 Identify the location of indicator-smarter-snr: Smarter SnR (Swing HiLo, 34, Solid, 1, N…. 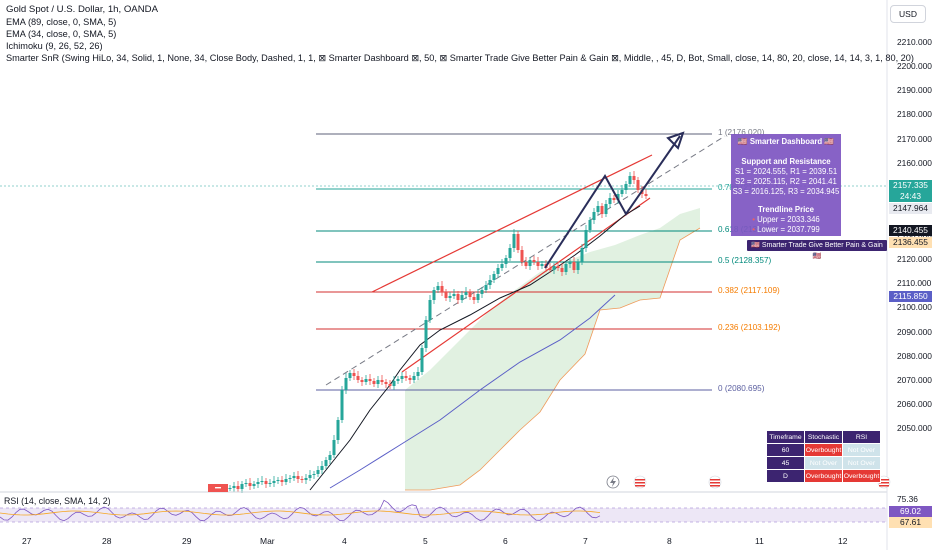
(460, 58).